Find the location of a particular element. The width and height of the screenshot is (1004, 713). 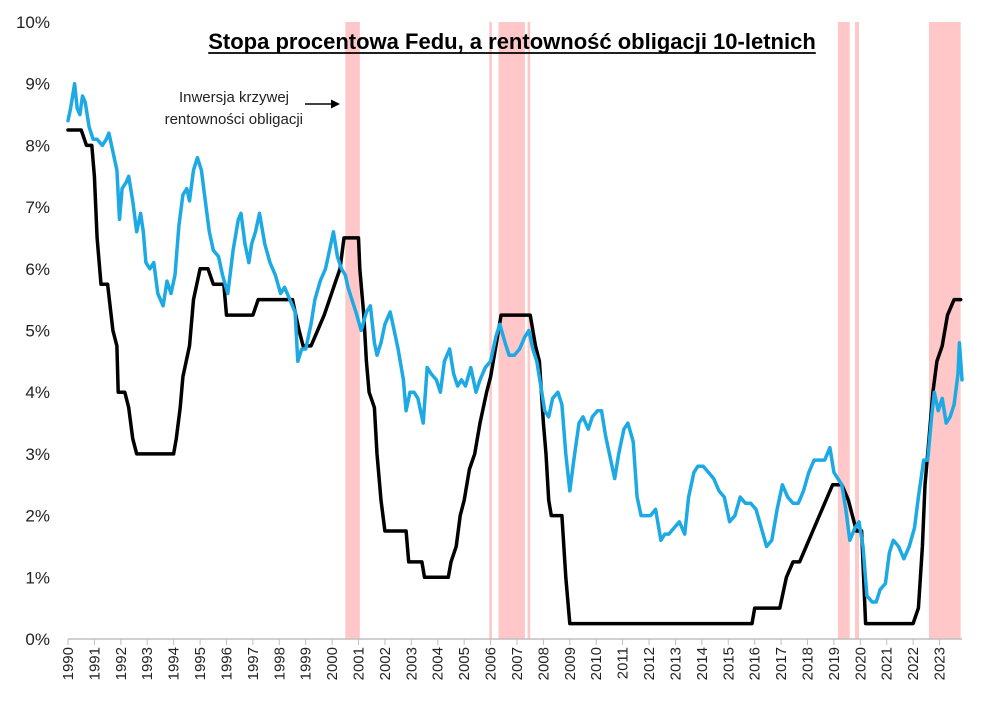

y-tick-label: 10% is located at coordinates (33, 22).